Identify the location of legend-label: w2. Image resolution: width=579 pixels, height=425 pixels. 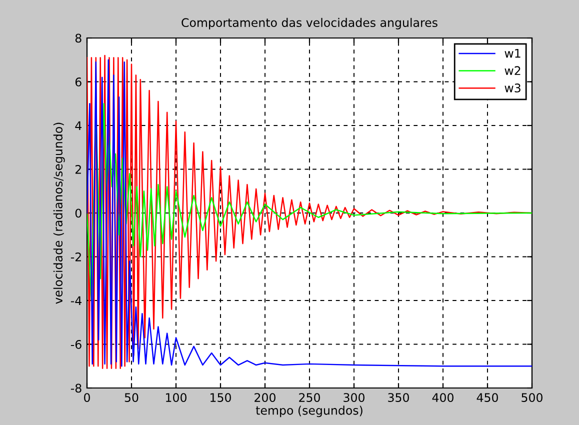
(512, 70).